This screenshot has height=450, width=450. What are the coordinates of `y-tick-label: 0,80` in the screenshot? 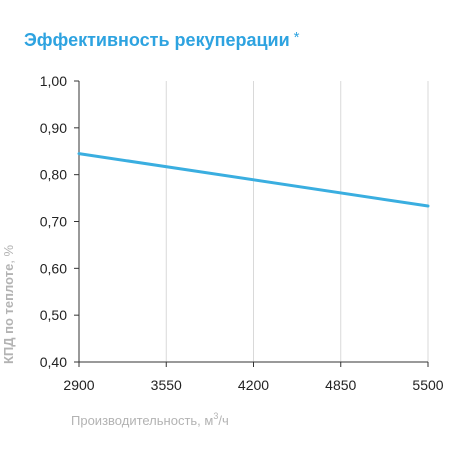 It's located at (53, 175).